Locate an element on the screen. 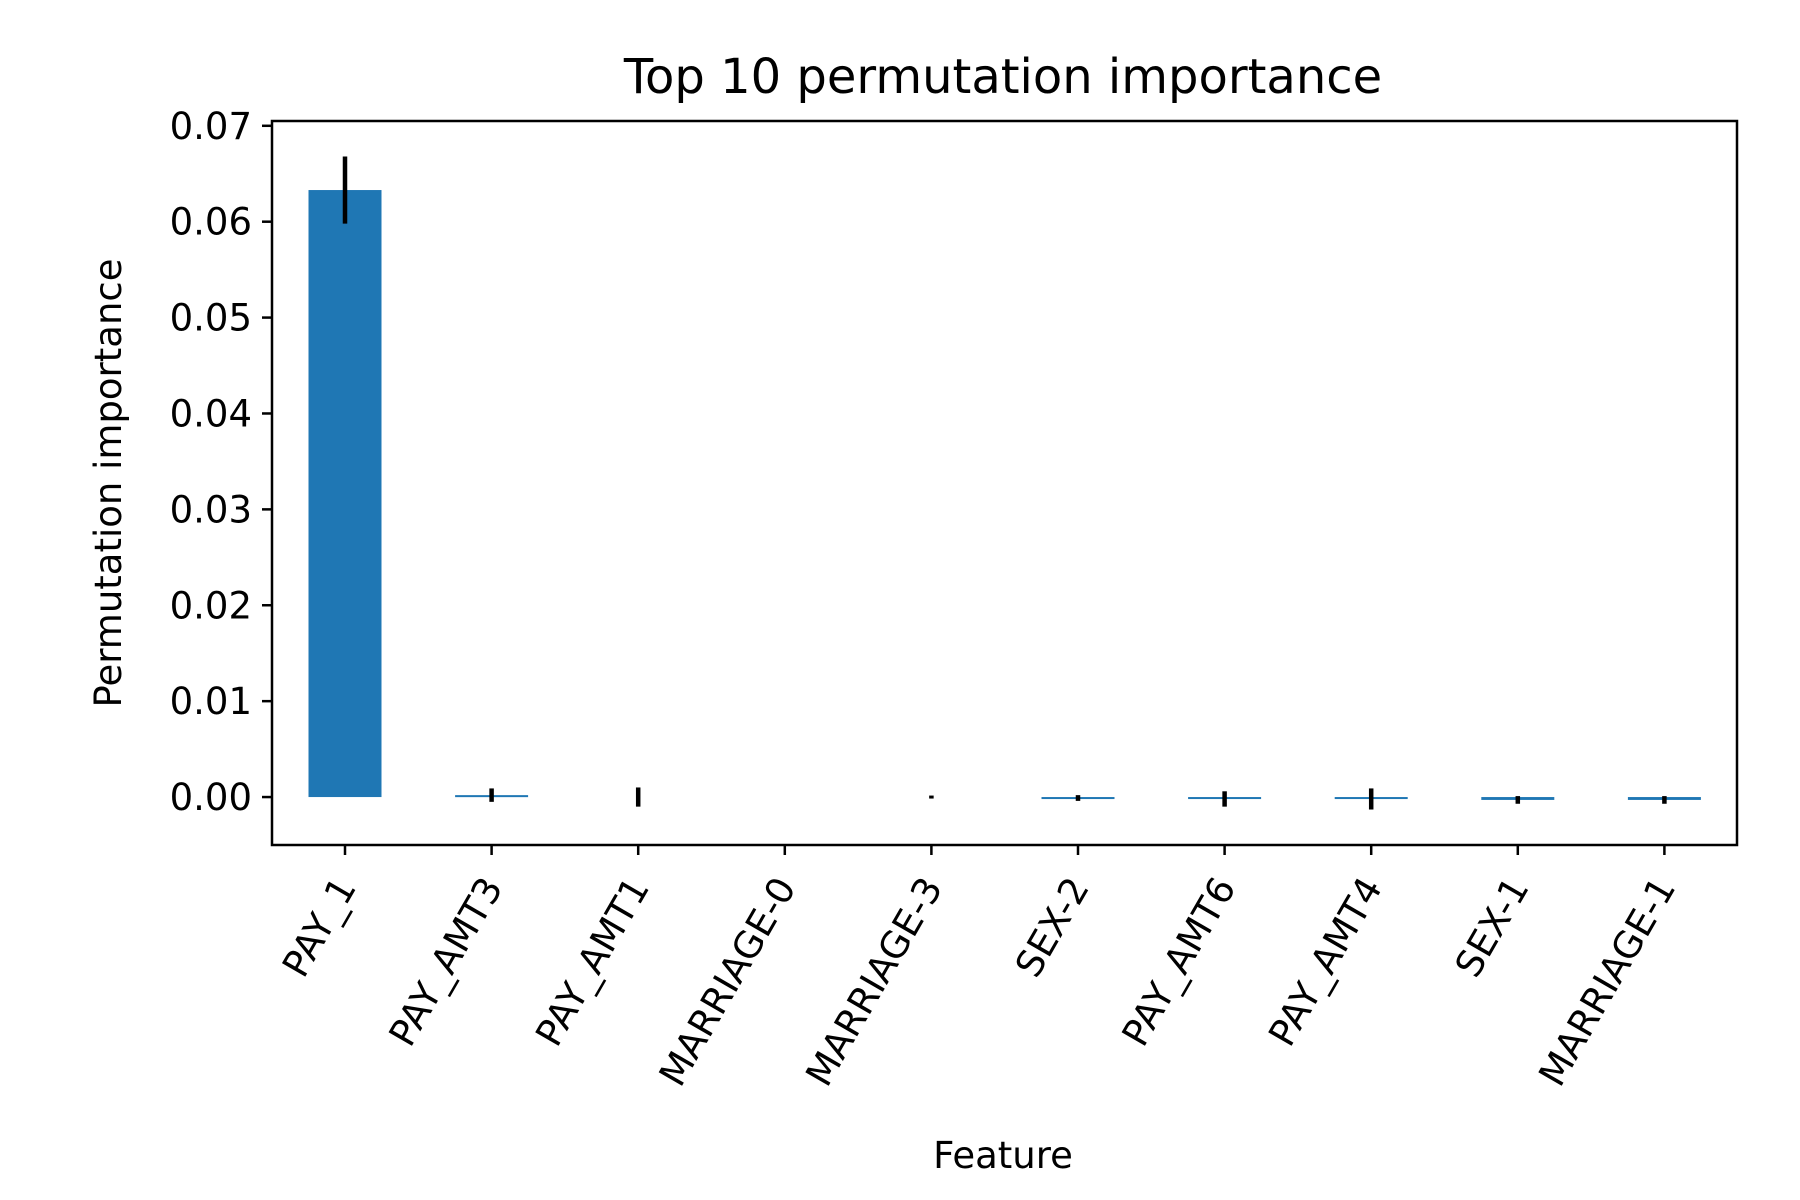  y-tick-label: 0.03 is located at coordinates (211, 509).